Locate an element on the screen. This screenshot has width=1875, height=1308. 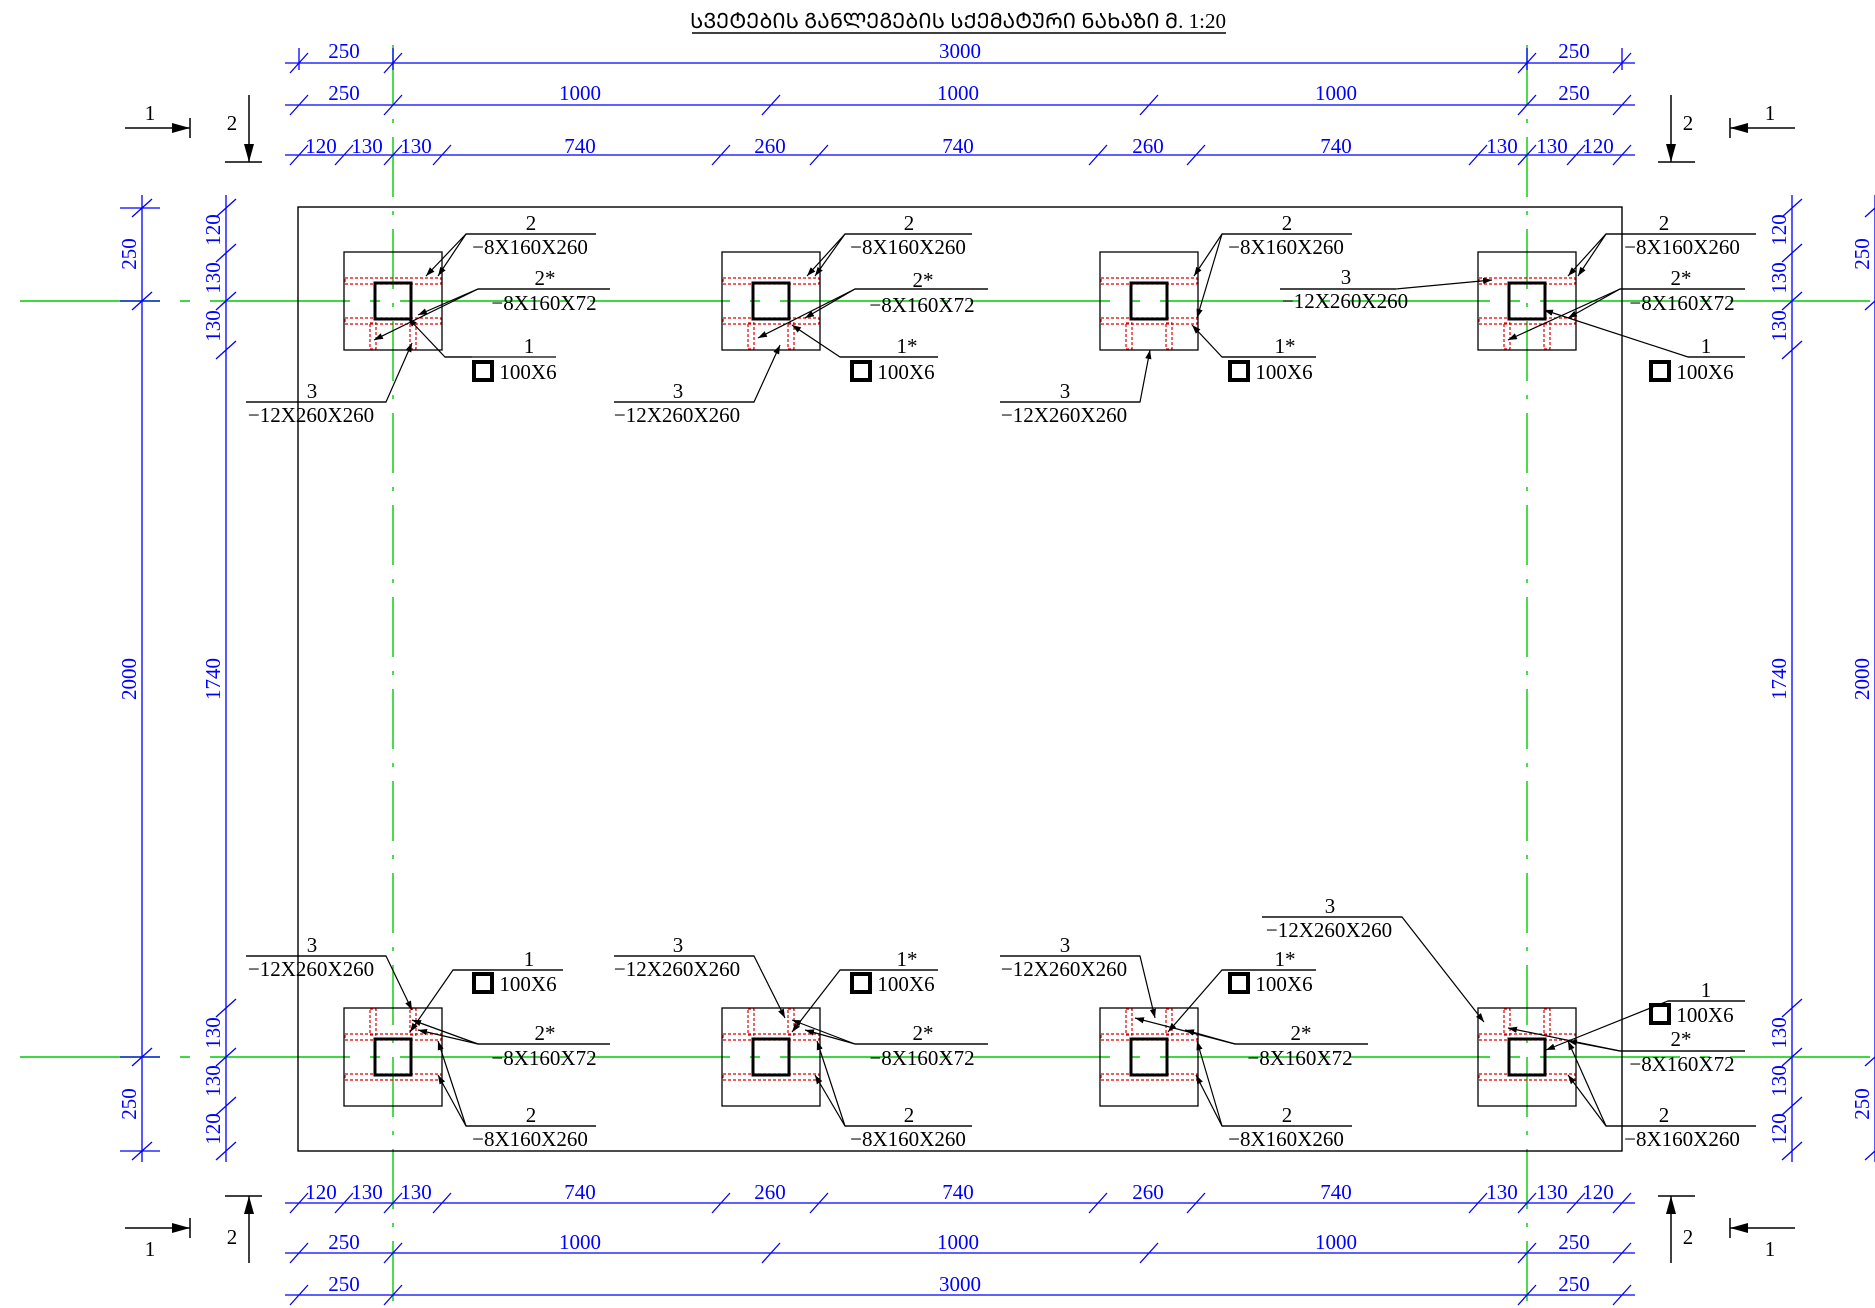
dim-v-inner-right-2: 130 is located at coordinates (1779, 278).